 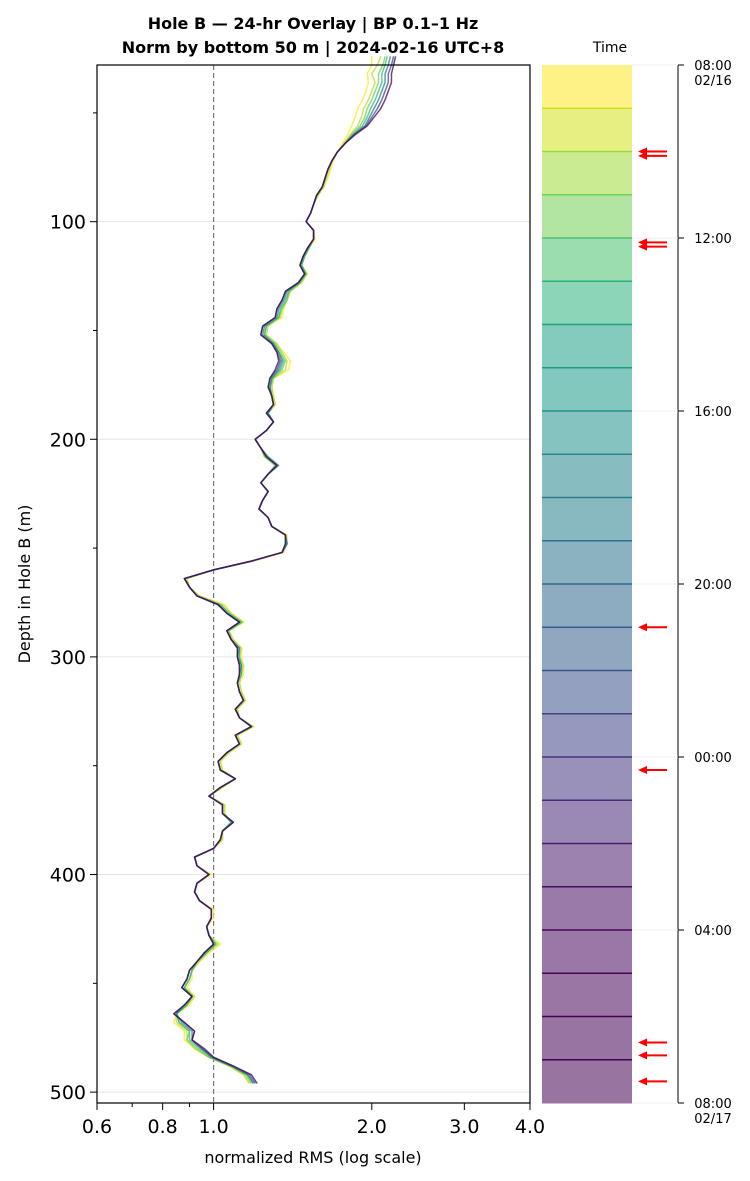 What do you see at coordinates (312, 1157) in the screenshot?
I see `x-axis-label: normalized RMS (log scale)` at bounding box center [312, 1157].